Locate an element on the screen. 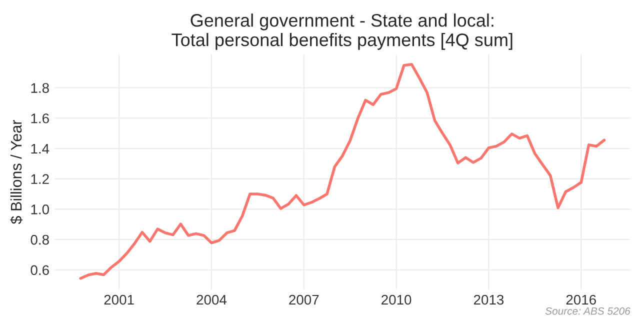 The image size is (640, 320). y-axis-title: $ Billions / Year is located at coordinates (16, 172).